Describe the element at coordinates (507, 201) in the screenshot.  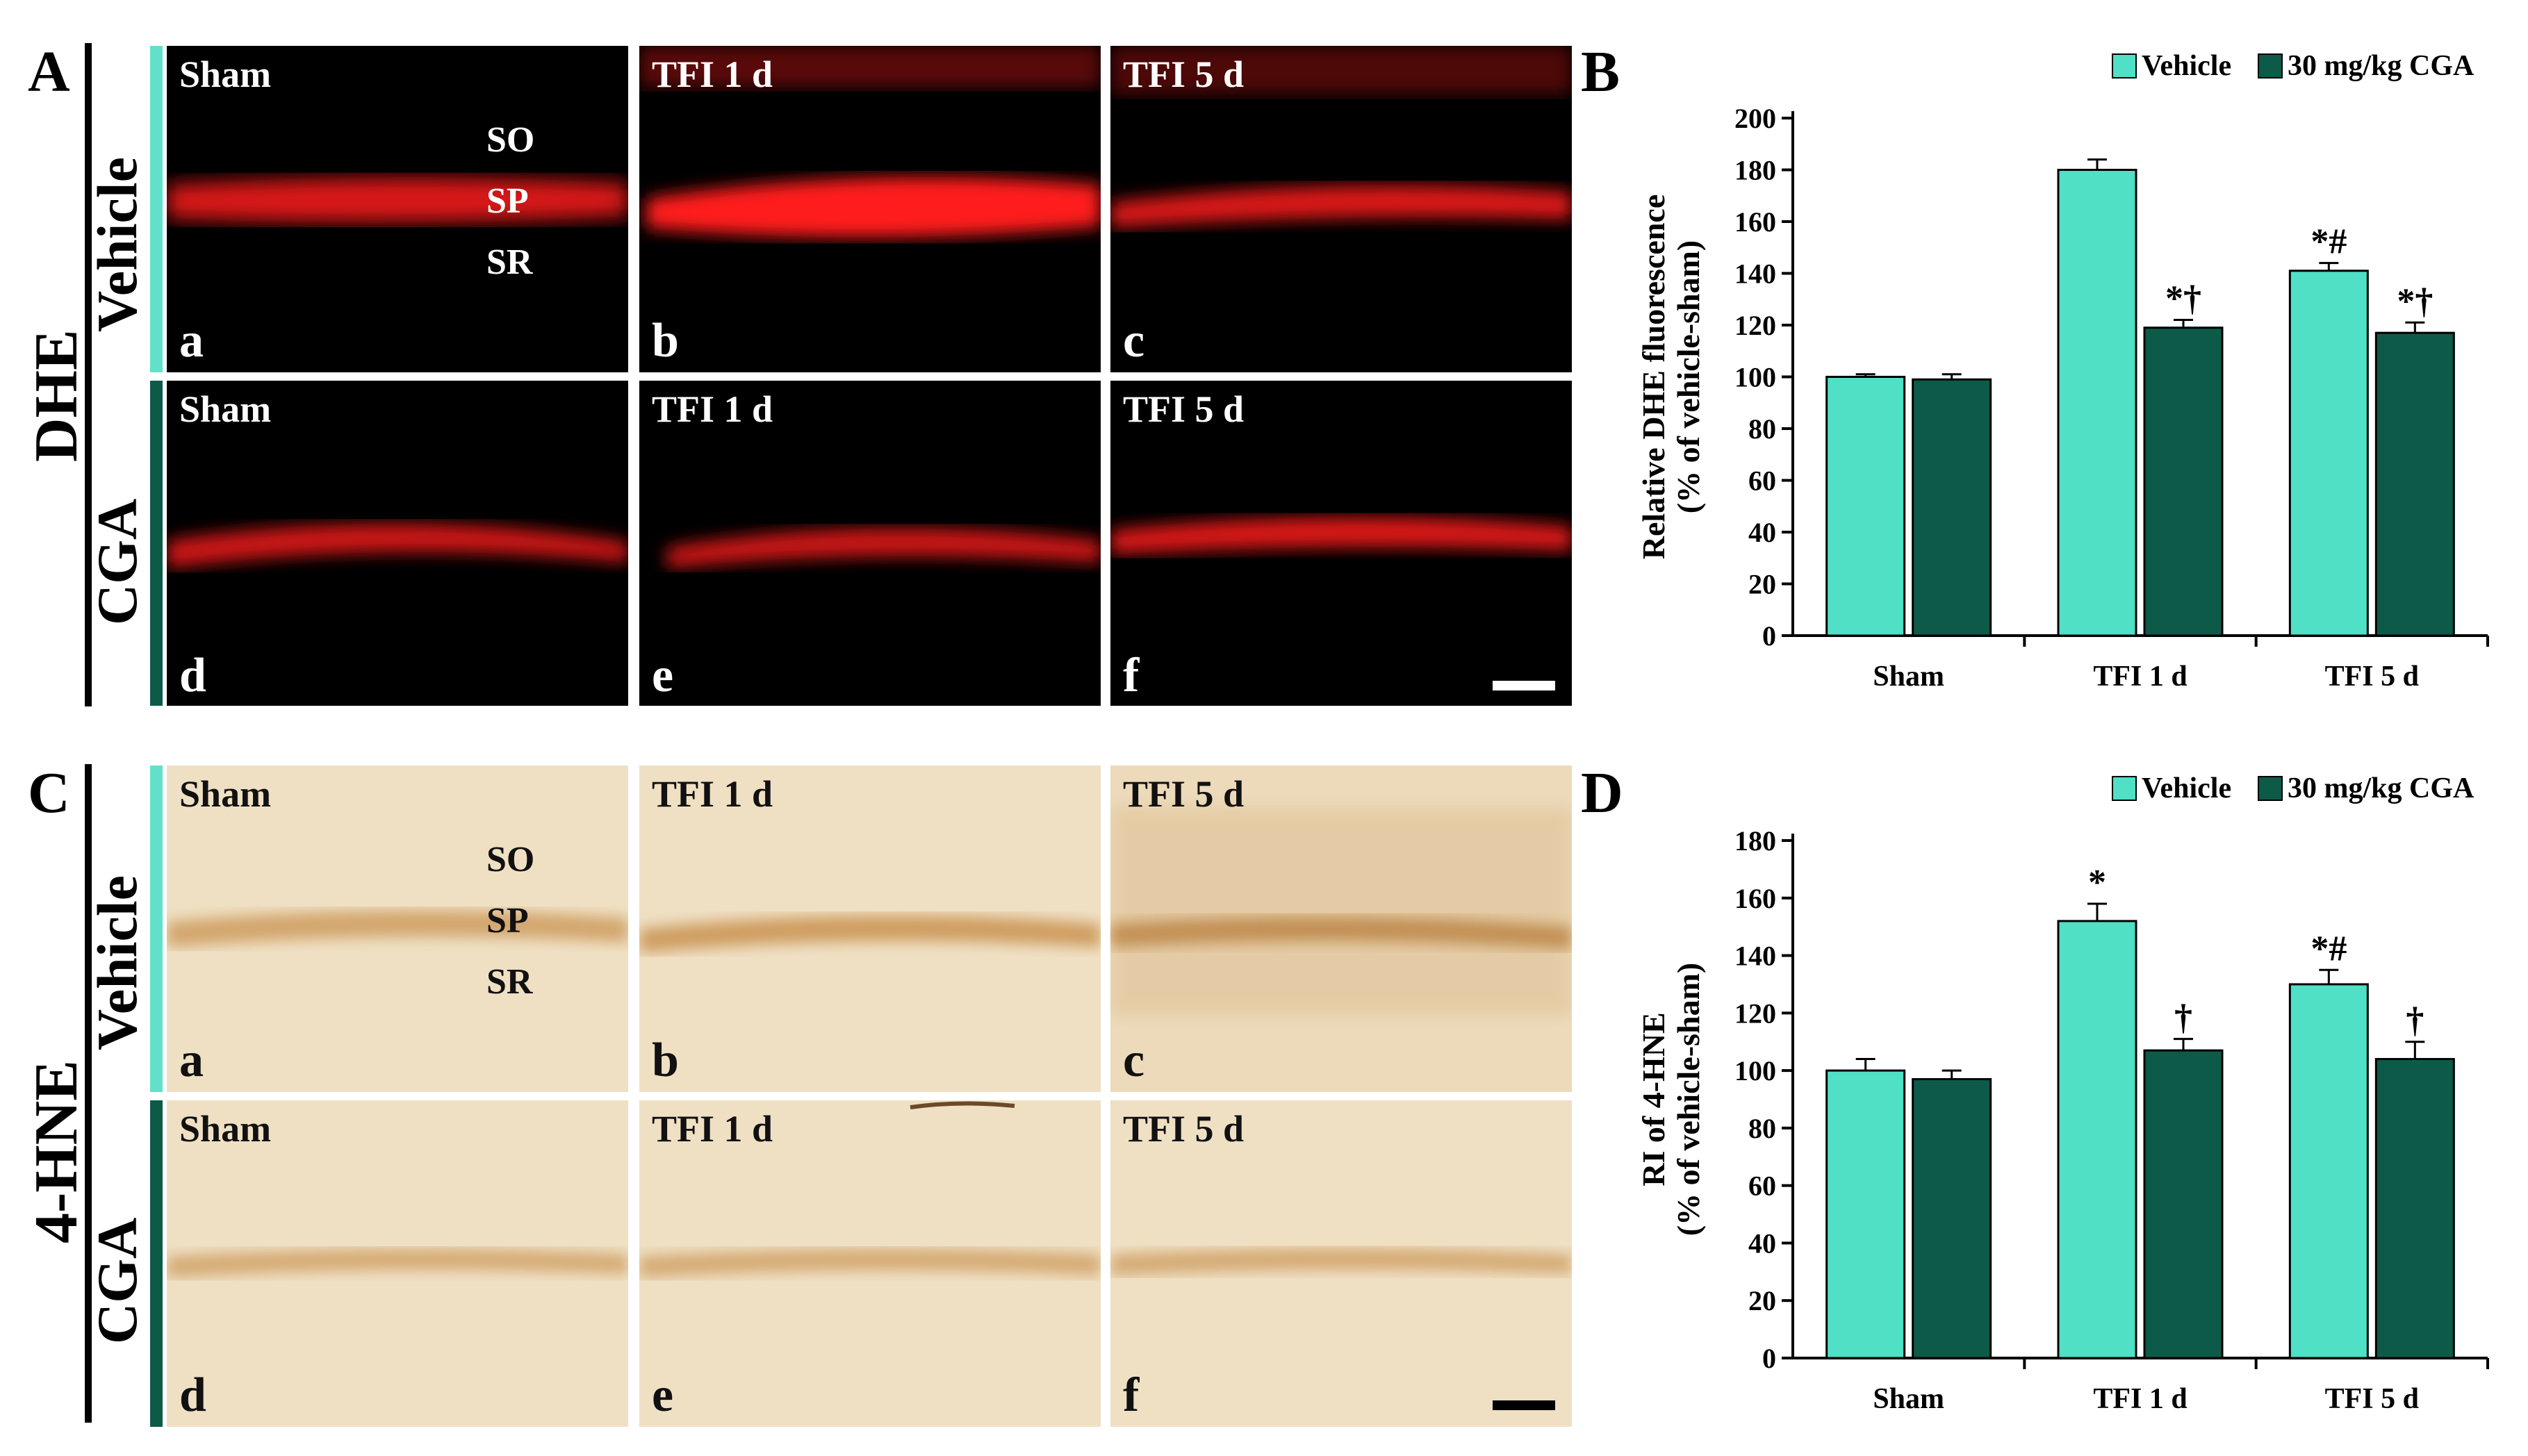
I see `layer-label-sp: SP` at that location.